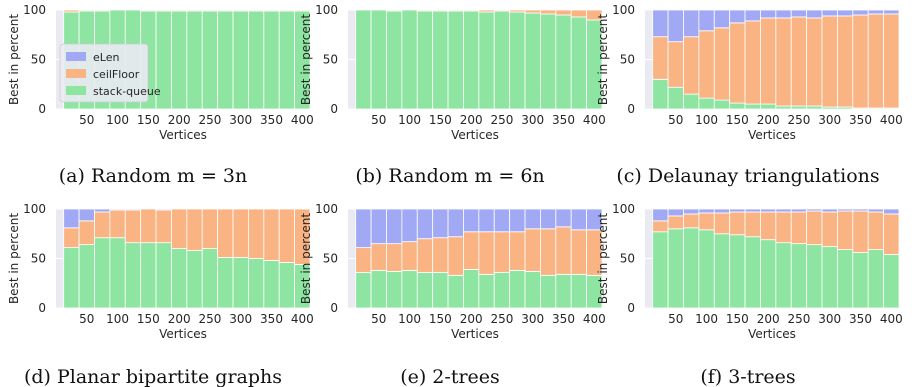 This screenshot has width=918, height=387. I want to click on panel-caption: (d) Planar bipartite graphs, so click(153, 376).